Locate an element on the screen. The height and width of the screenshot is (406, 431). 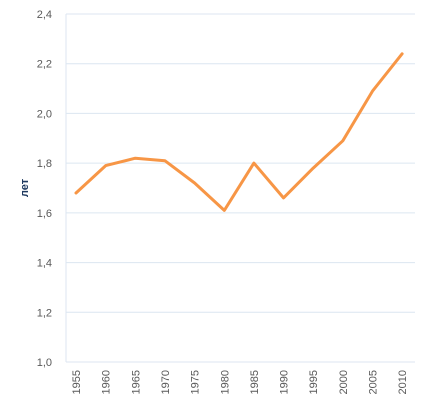
x-tick-label: 1960 is located at coordinates (107, 382).